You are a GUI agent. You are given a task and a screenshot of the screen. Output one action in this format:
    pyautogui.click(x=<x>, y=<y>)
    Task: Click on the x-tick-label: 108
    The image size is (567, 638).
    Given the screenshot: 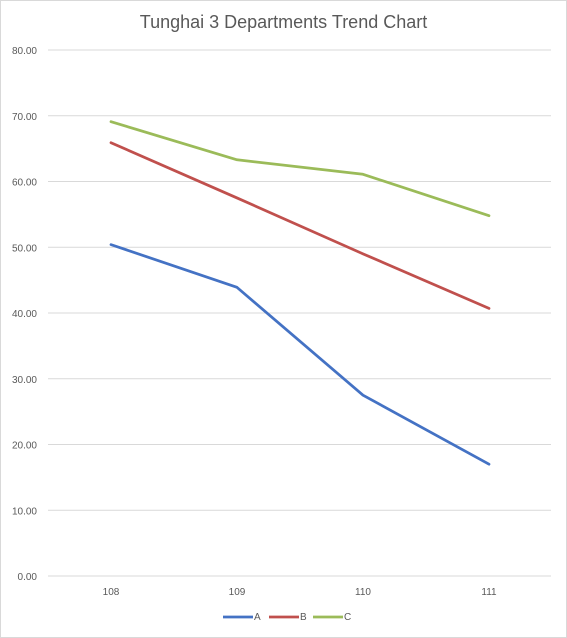 What is the action you would take?
    pyautogui.click(x=111, y=592)
    